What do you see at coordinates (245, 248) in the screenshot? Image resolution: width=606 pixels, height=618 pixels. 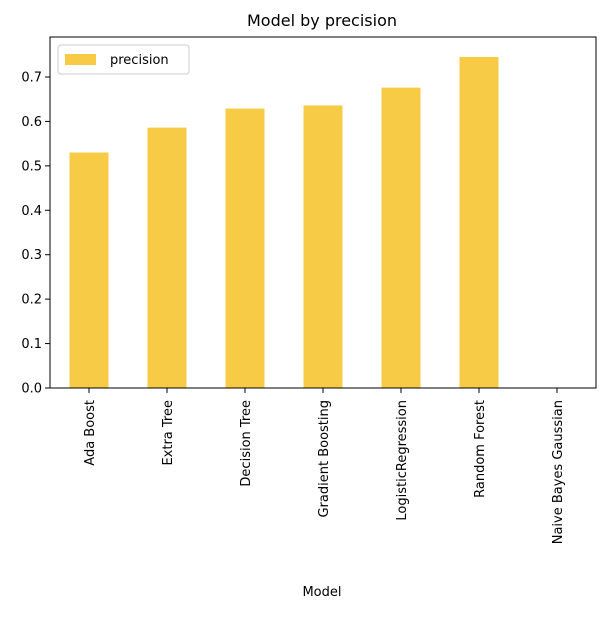 I see `bar-decision-tree` at bounding box center [245, 248].